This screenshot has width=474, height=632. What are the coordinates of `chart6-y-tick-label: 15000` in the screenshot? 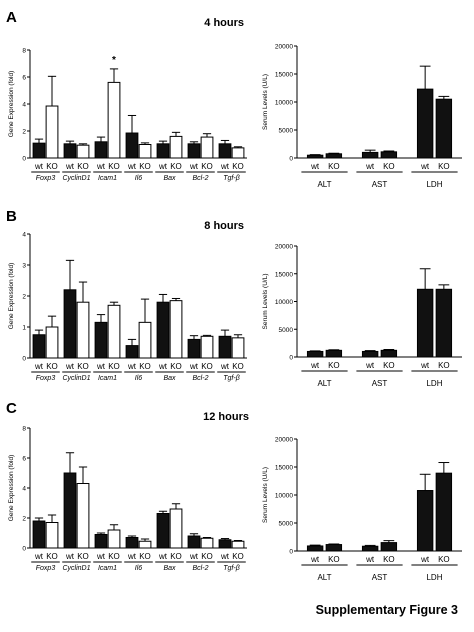 It's located at (284, 468).